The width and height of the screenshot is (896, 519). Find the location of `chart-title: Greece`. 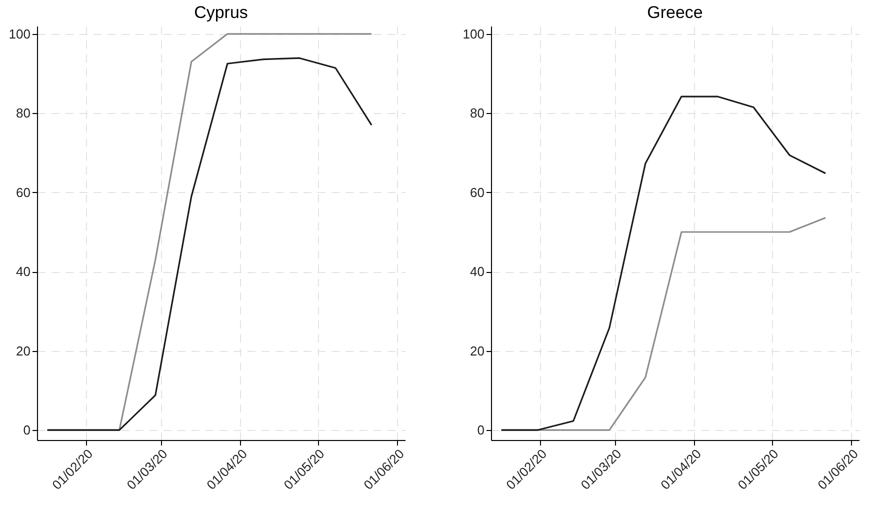

chart-title: Greece is located at coordinates (675, 12).